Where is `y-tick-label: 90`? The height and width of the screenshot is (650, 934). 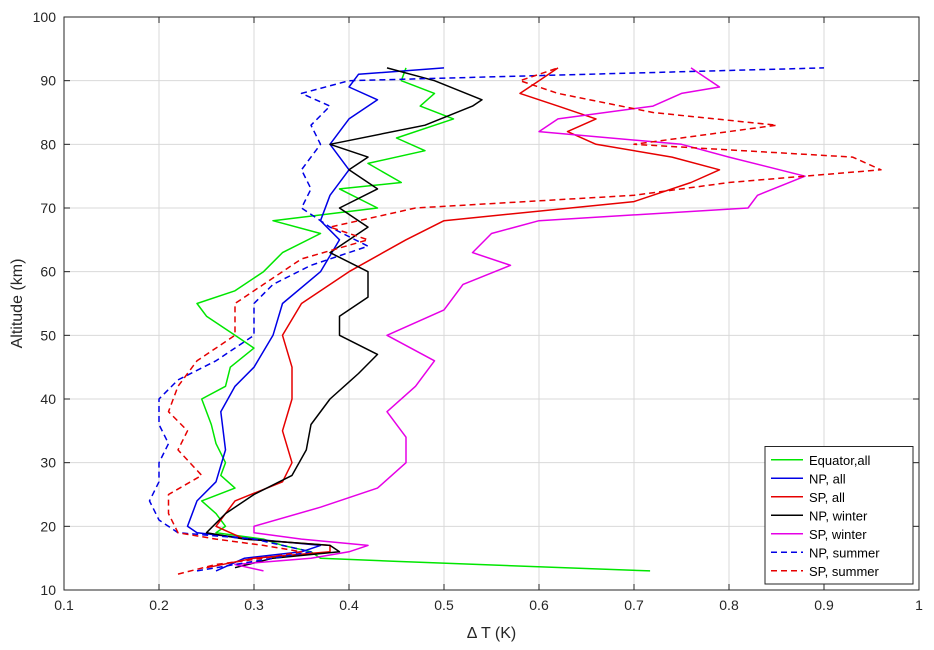 y-tick-label: 90 is located at coordinates (48, 81).